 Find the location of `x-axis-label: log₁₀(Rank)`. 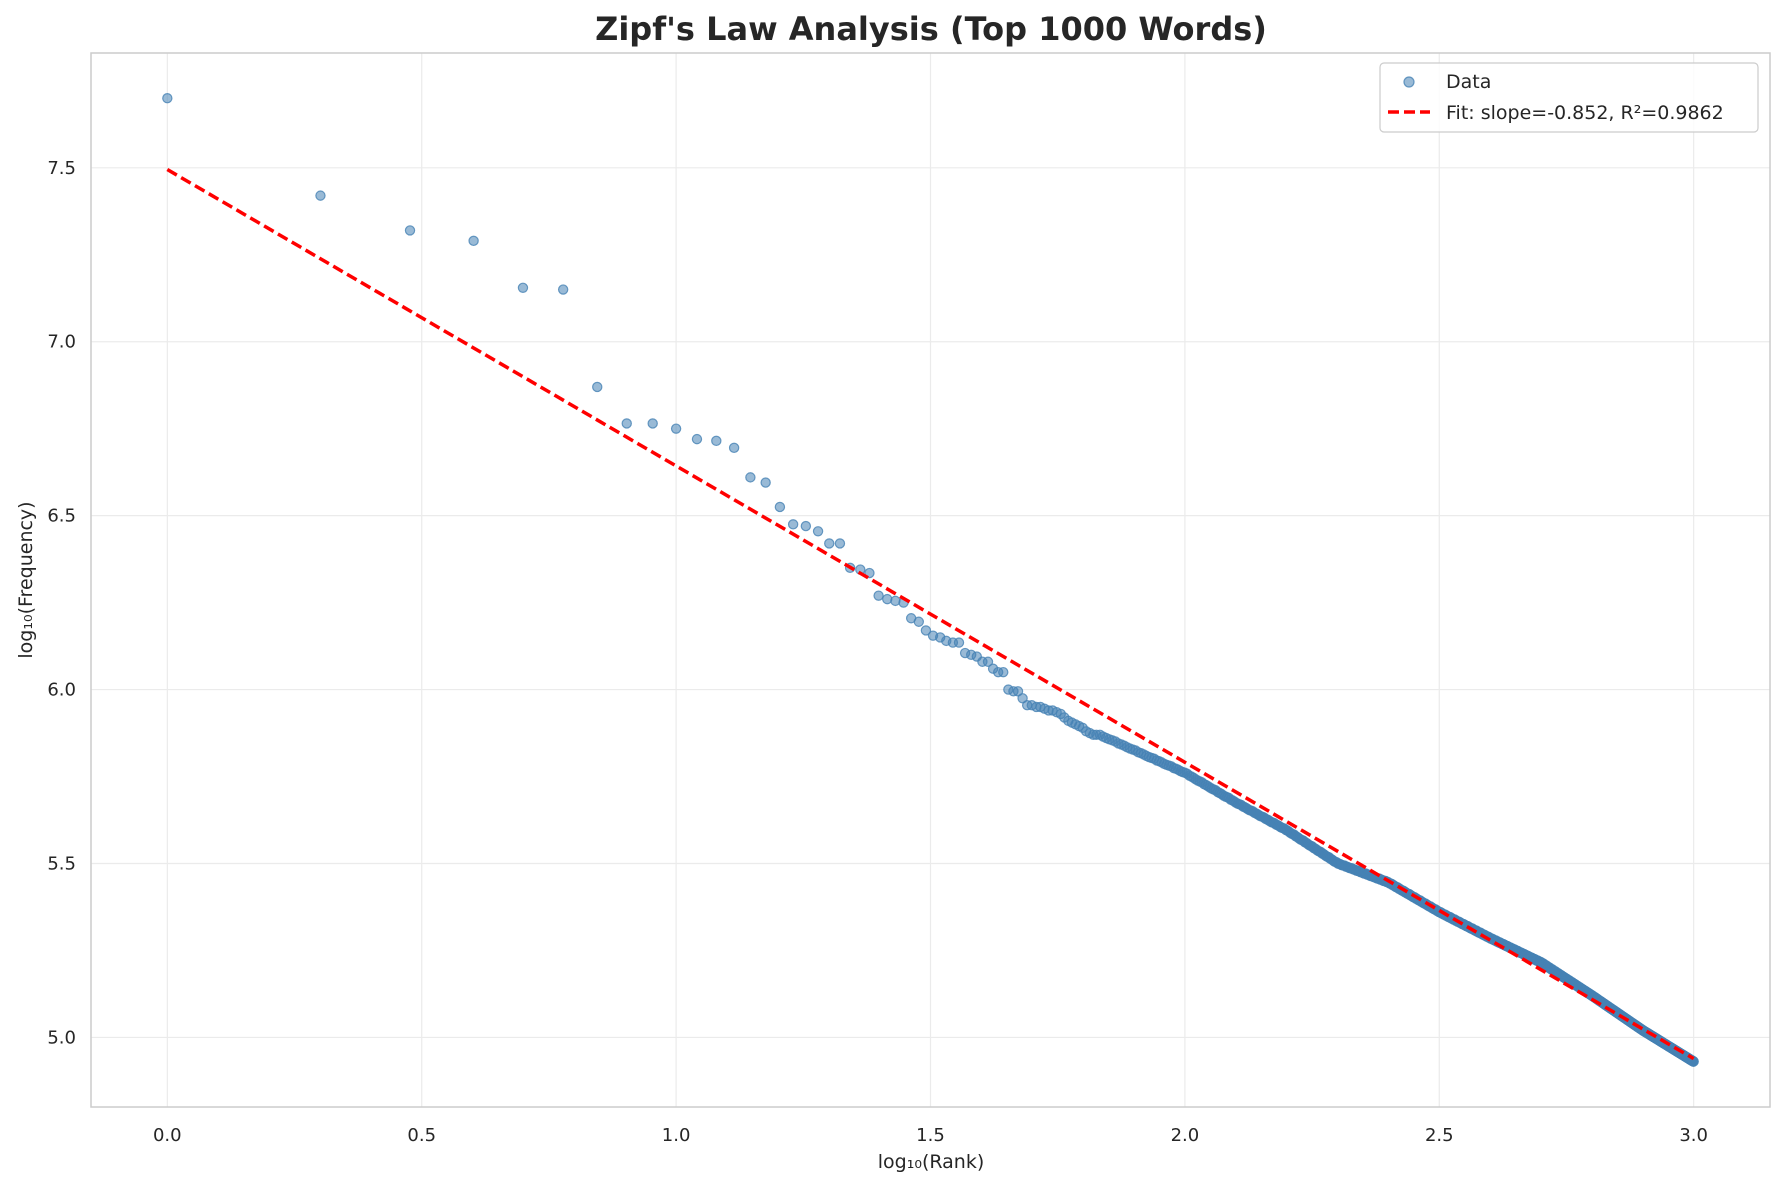

x-axis-label: log₁₀(Rank) is located at coordinates (931, 1162).